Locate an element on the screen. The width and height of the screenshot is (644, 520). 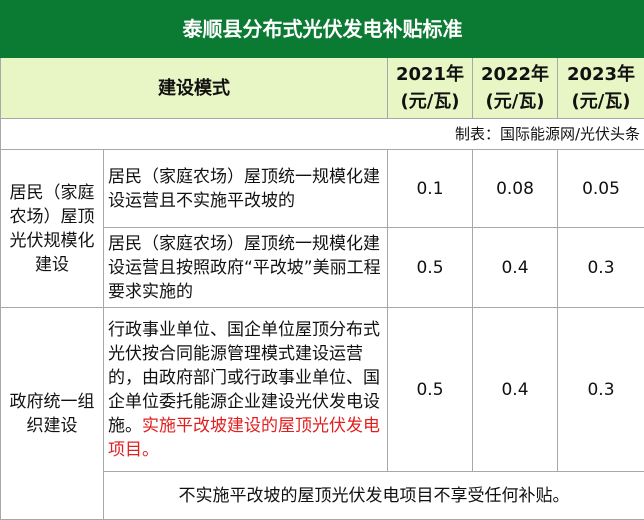
header-mode: 建设模式 is located at coordinates (194, 88).